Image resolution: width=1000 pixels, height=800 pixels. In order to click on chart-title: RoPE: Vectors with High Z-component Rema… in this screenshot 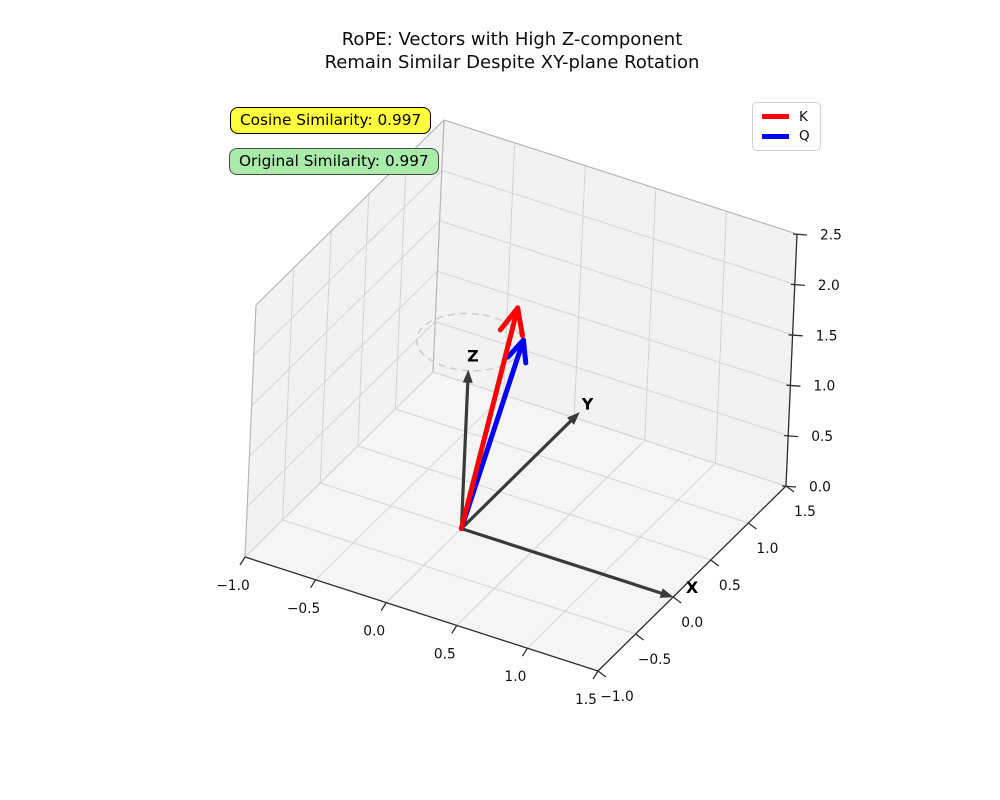, I will do `click(506, 51)`.